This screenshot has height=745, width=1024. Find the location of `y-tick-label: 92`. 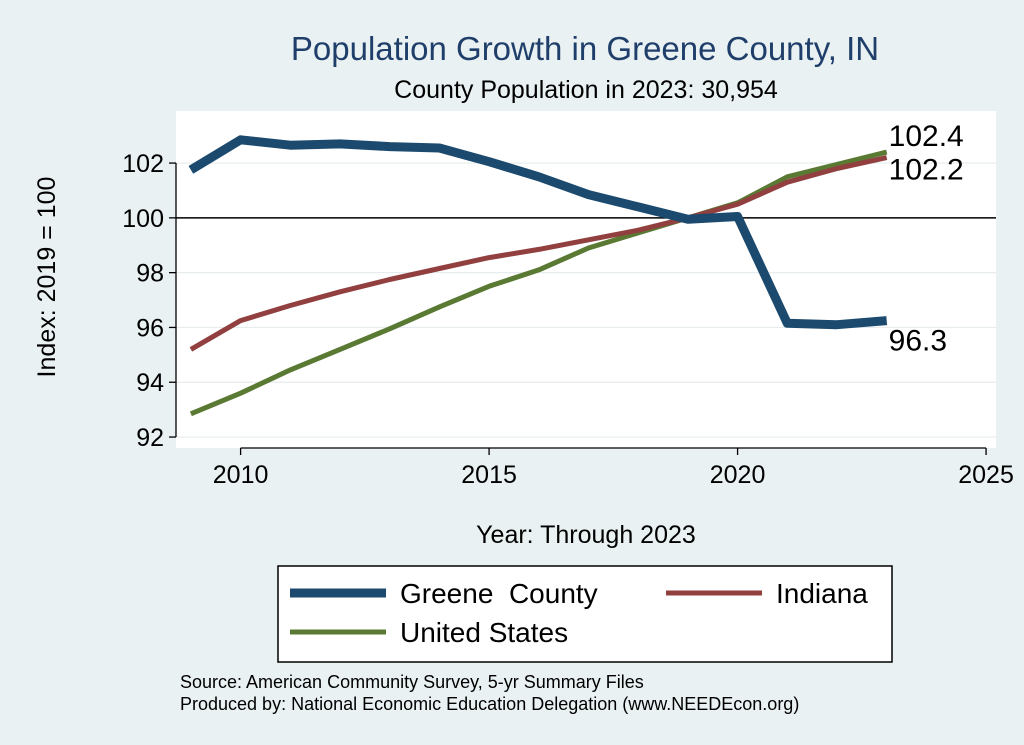

y-tick-label: 92 is located at coordinates (150, 438).